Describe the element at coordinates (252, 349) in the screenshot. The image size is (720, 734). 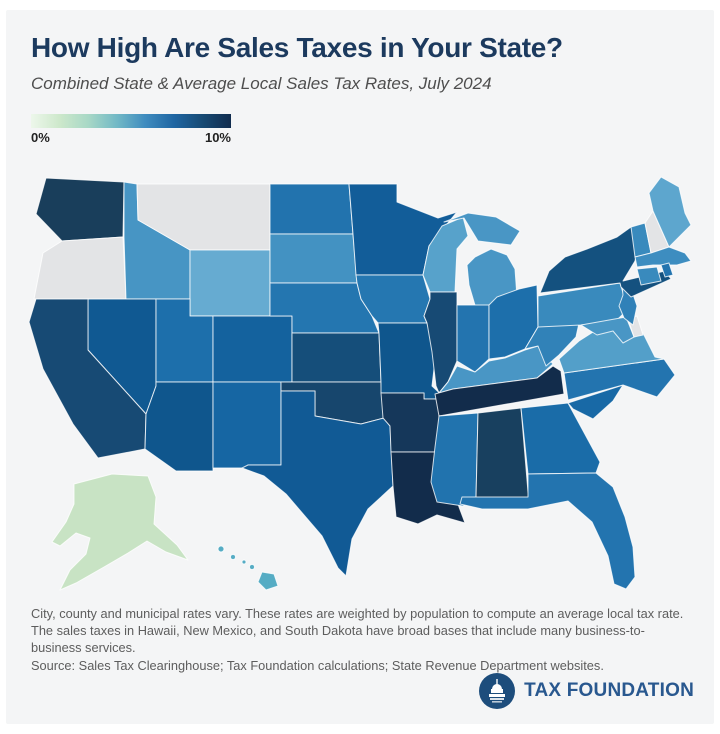
I see `state-colorado` at that location.